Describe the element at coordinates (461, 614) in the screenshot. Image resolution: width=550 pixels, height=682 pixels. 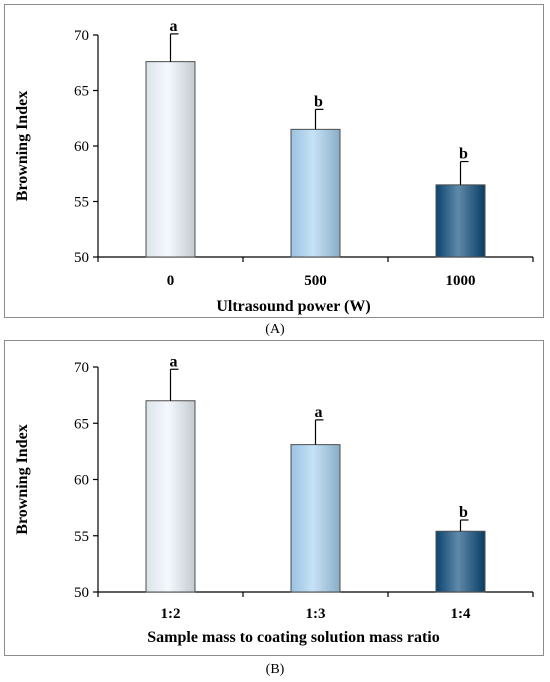
I see `x-tick-label: 1:4` at that location.